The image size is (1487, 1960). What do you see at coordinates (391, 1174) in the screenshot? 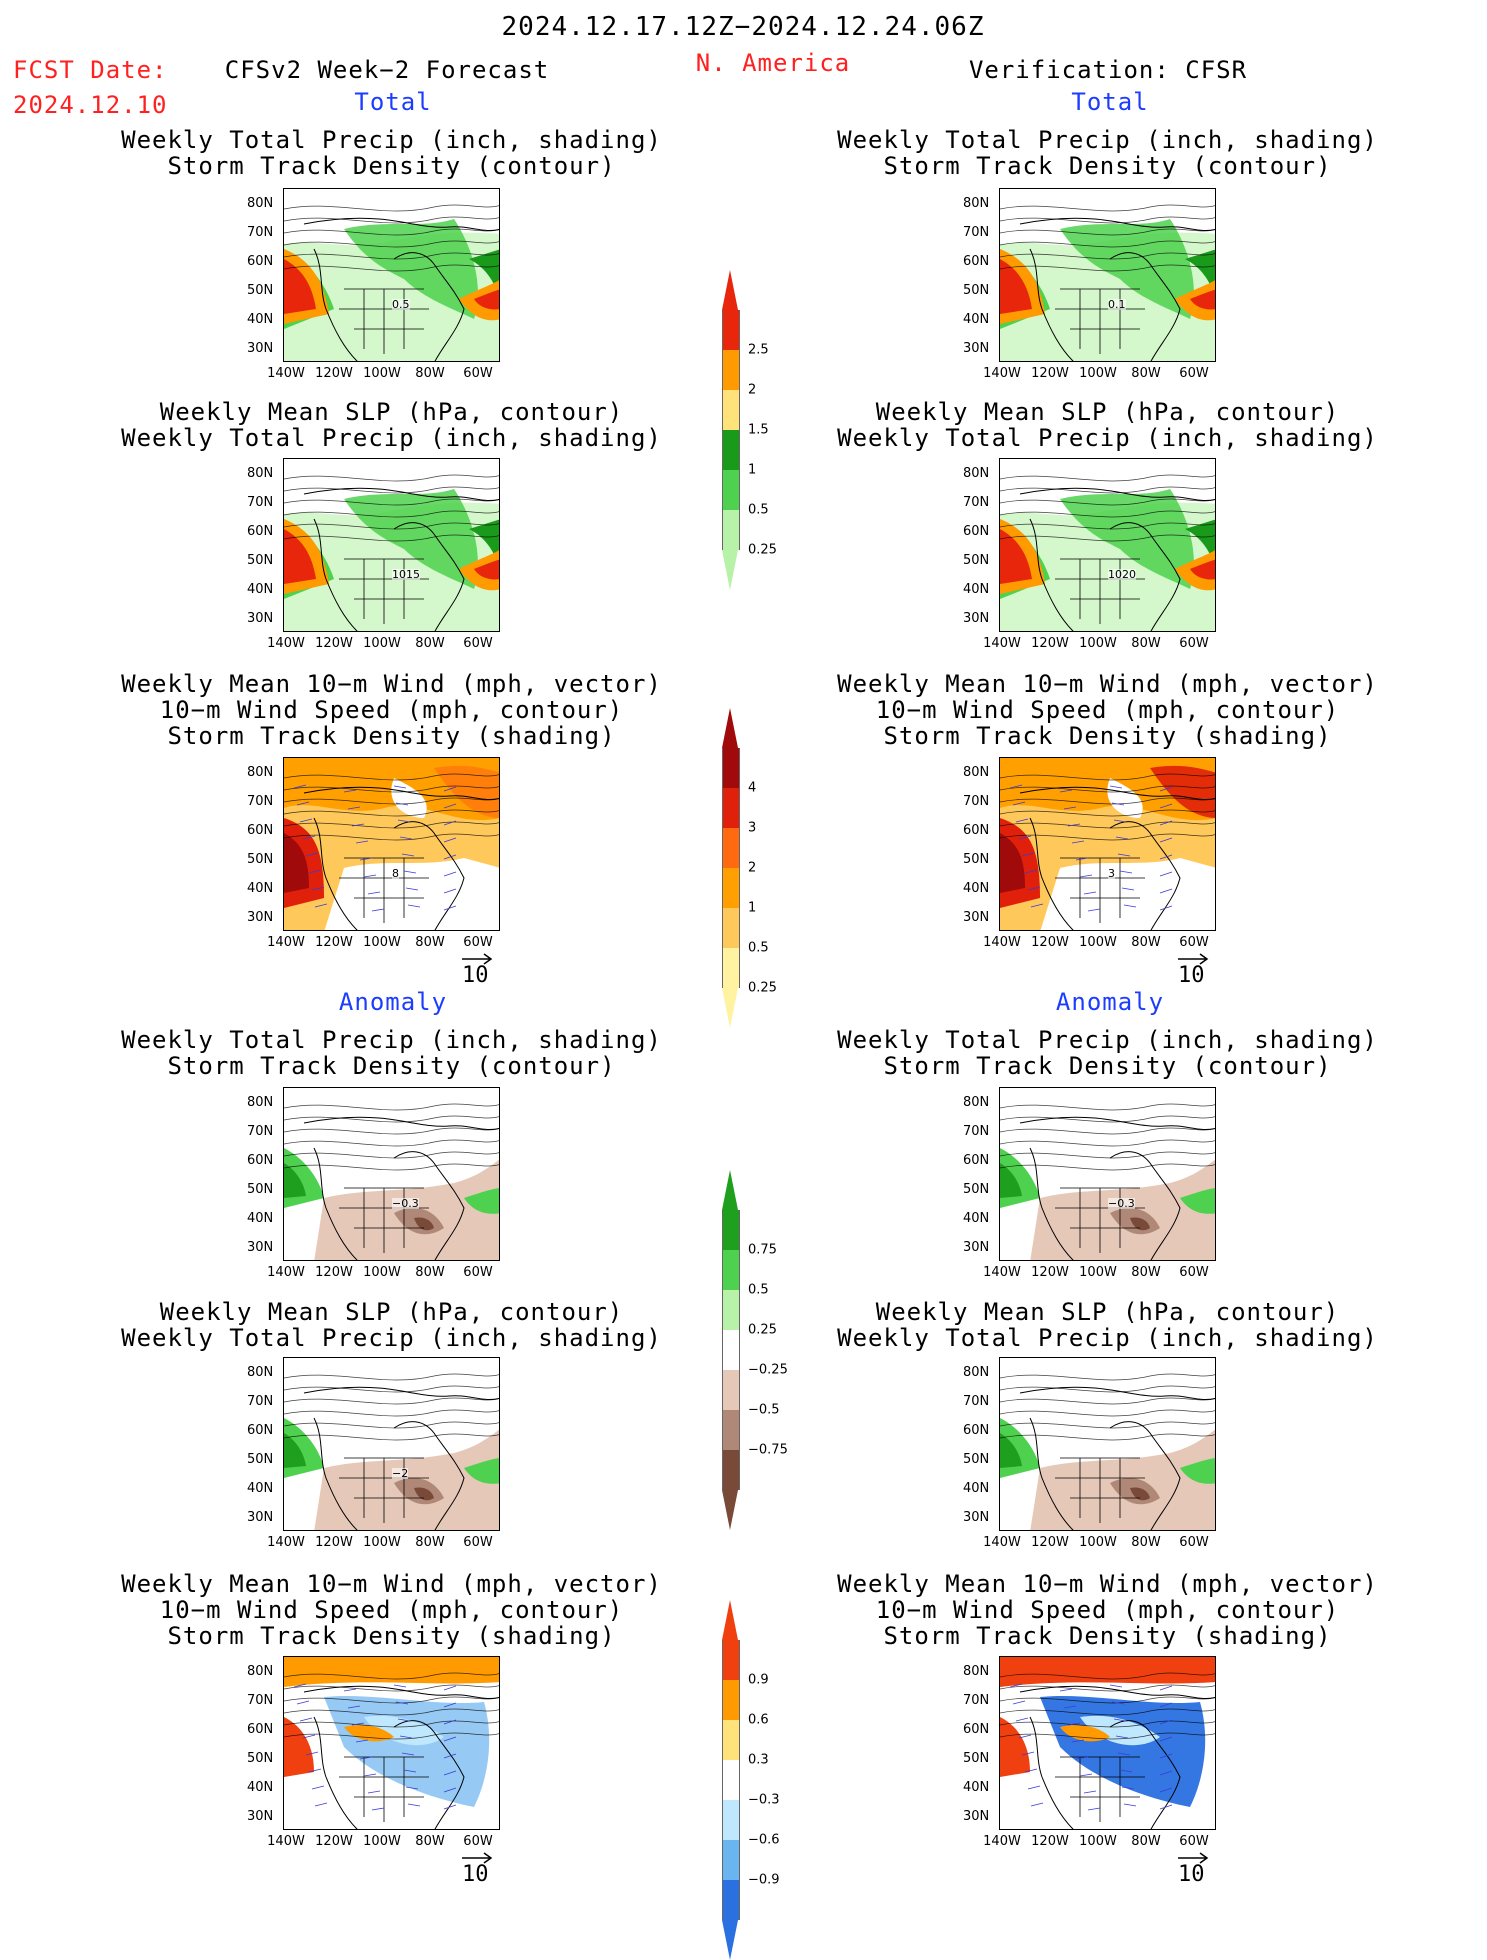
I see `map-panel-anomaly-forecast: −0.3` at bounding box center [391, 1174].